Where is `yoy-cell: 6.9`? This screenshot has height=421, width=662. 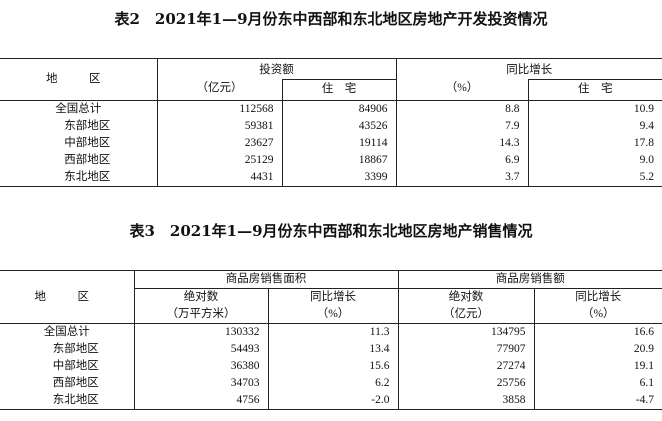 yoy-cell: 6.9 is located at coordinates (461, 160).